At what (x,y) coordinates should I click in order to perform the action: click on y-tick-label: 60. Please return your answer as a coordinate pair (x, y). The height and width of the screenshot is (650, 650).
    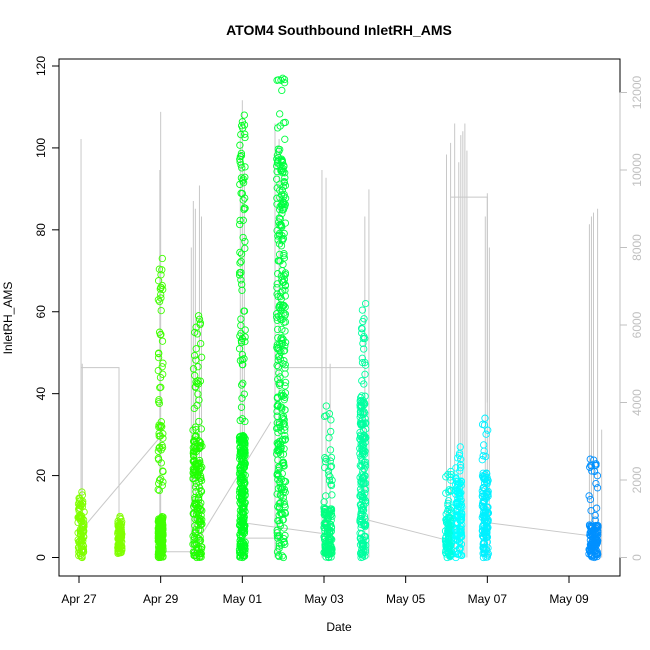
    Looking at the image, I should click on (41, 312).